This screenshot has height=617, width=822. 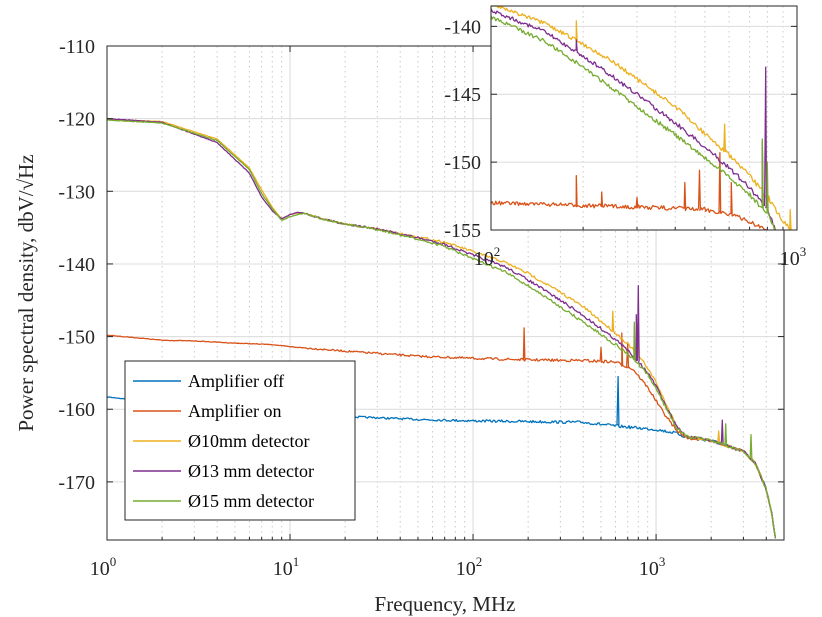 I want to click on main-ytick-label: -140, so click(x=76, y=265).